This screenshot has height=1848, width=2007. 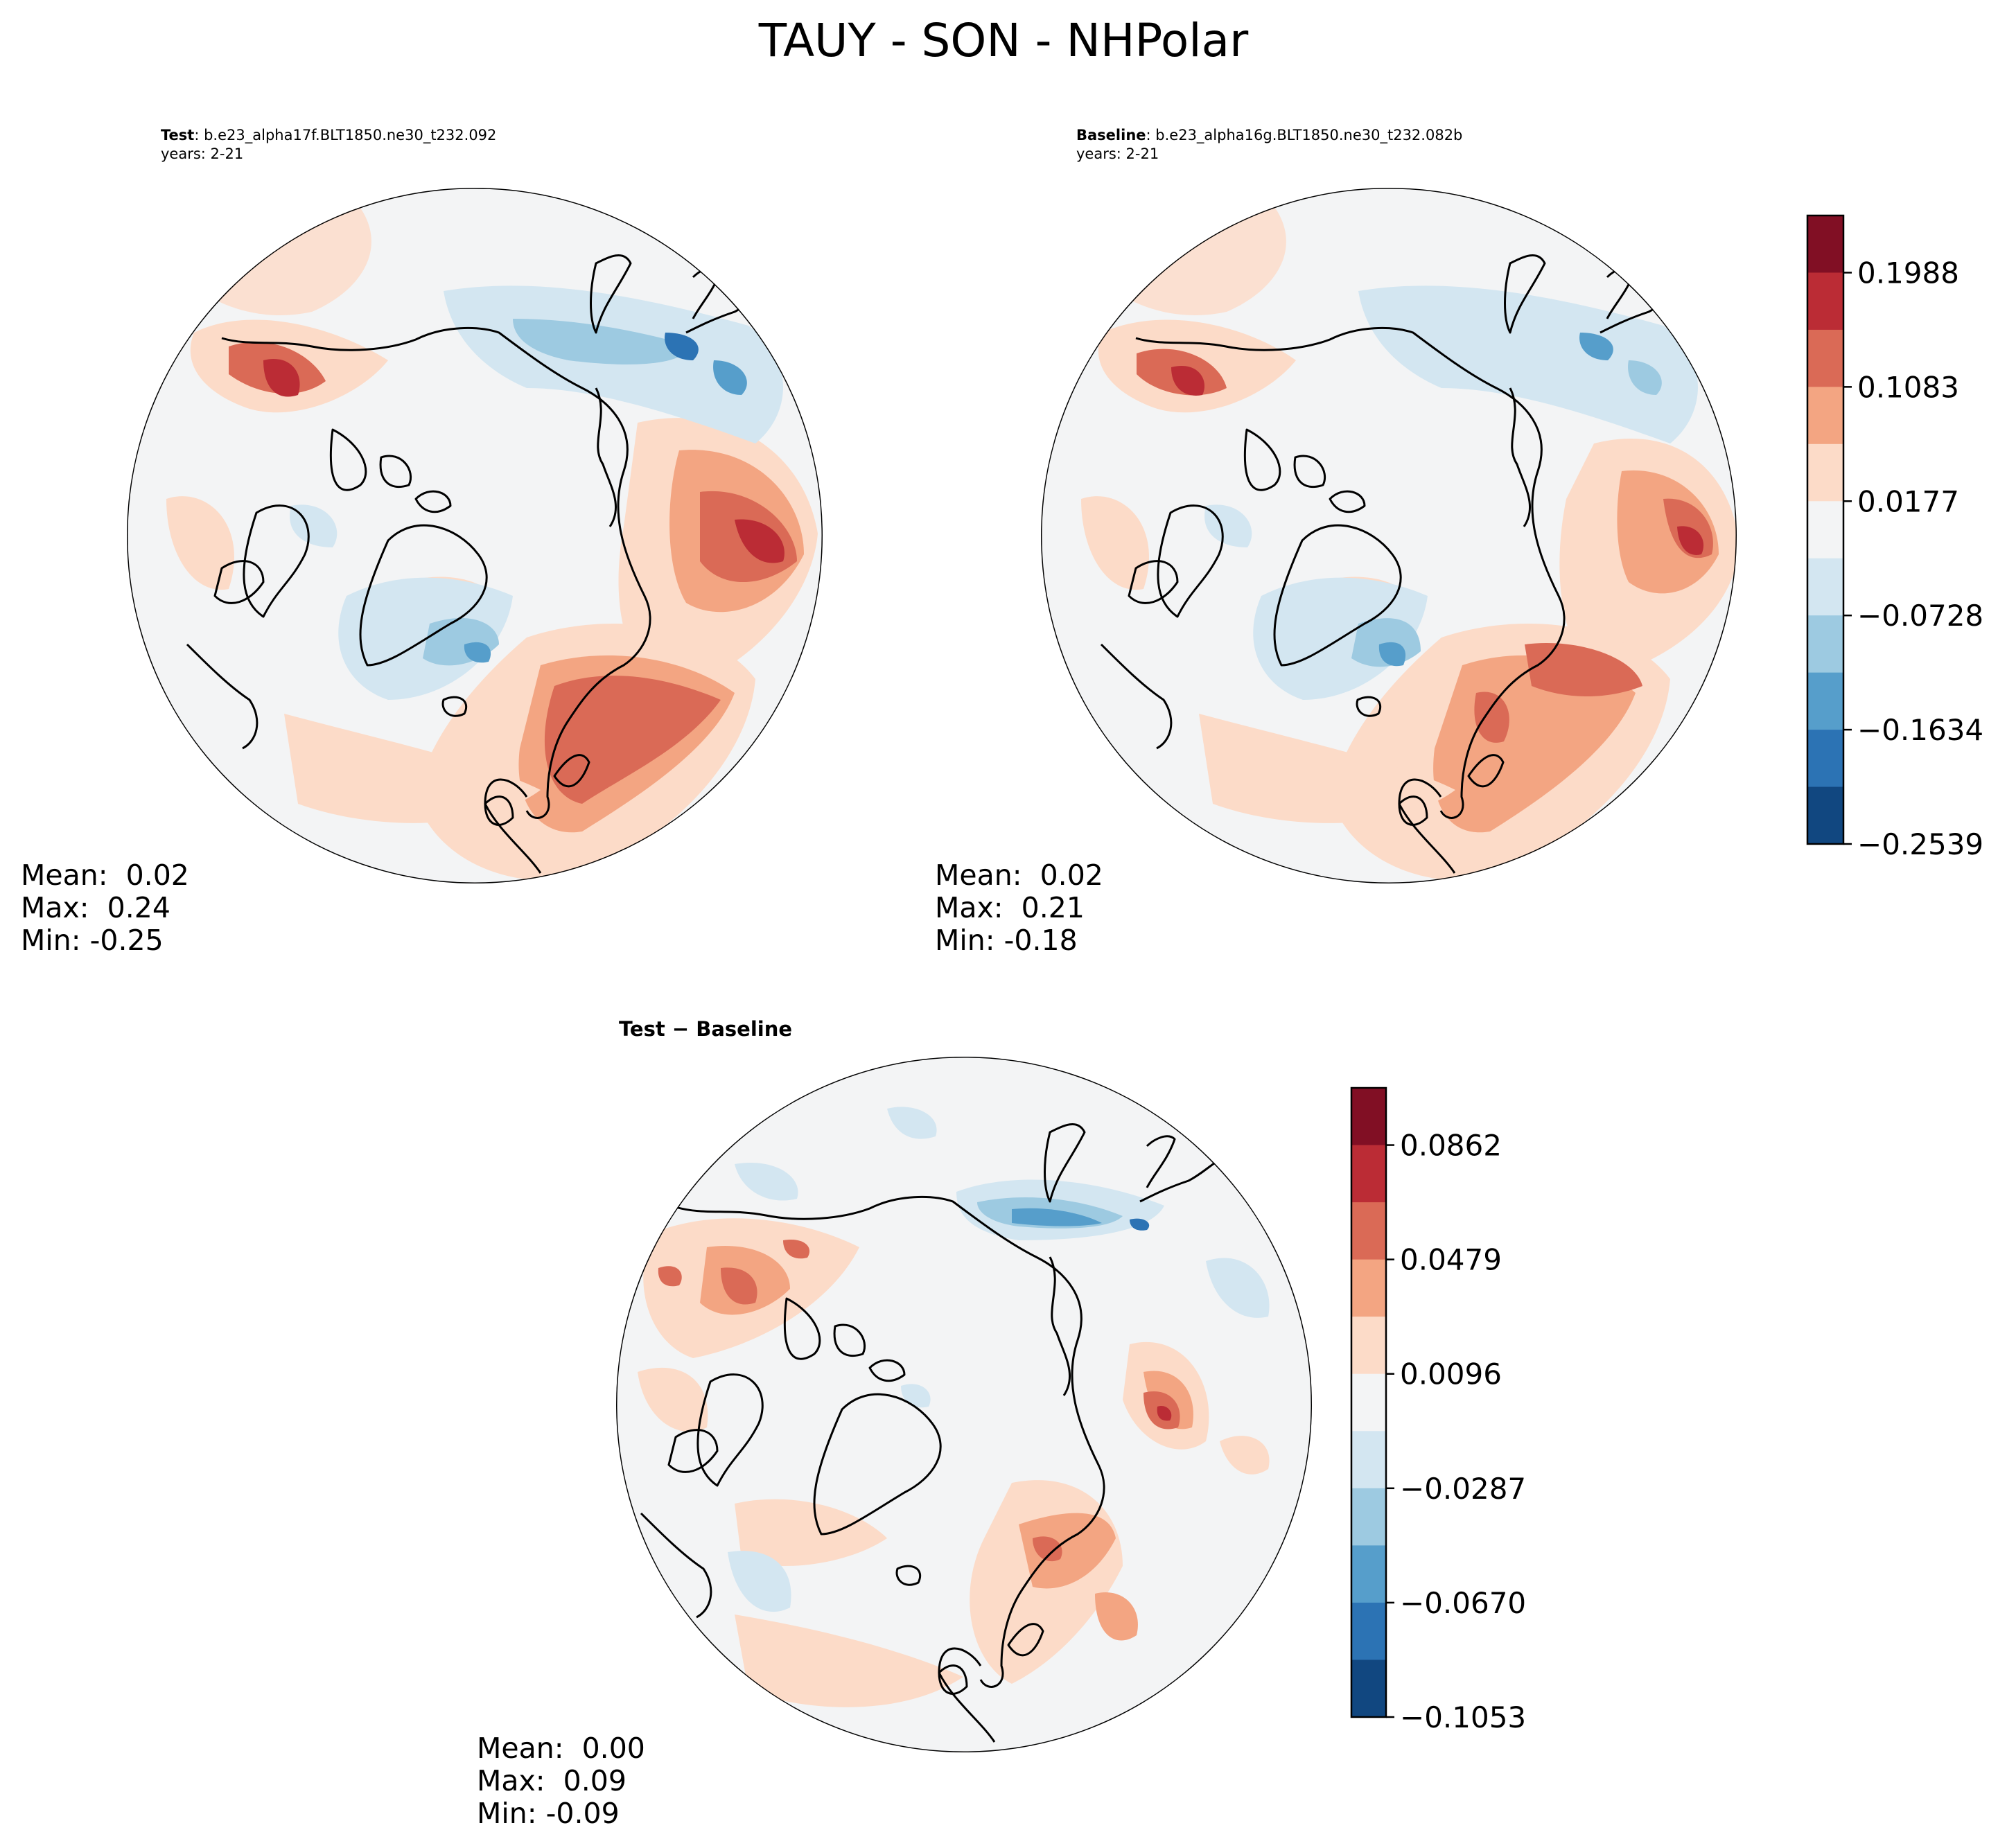 What do you see at coordinates (1438, 1410) in the screenshot?
I see `colorbar-diff: 0.0862 0.0479 0.0096 −0.0287 −0.0670 −0.1053` at bounding box center [1438, 1410].